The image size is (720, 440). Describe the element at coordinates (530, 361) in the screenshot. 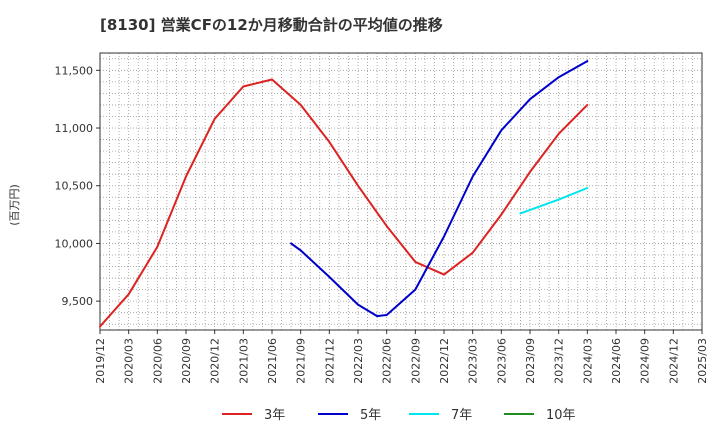

I see `x-tick-label: 2023/09` at that location.